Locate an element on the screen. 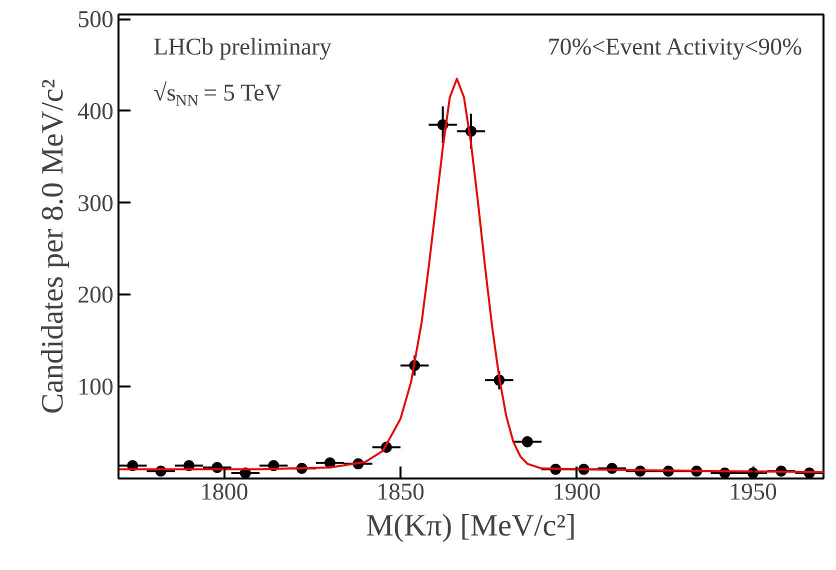 The width and height of the screenshot is (836, 570). x-tick-label: 1900 is located at coordinates (576, 493).